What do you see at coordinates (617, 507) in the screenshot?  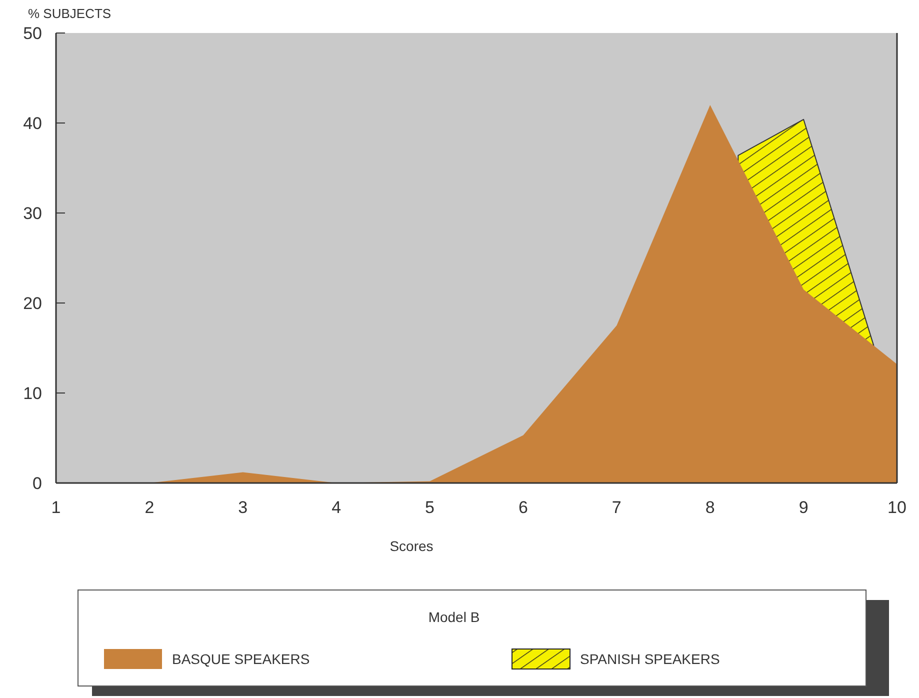 I see `x-tick-label: 7` at bounding box center [617, 507].